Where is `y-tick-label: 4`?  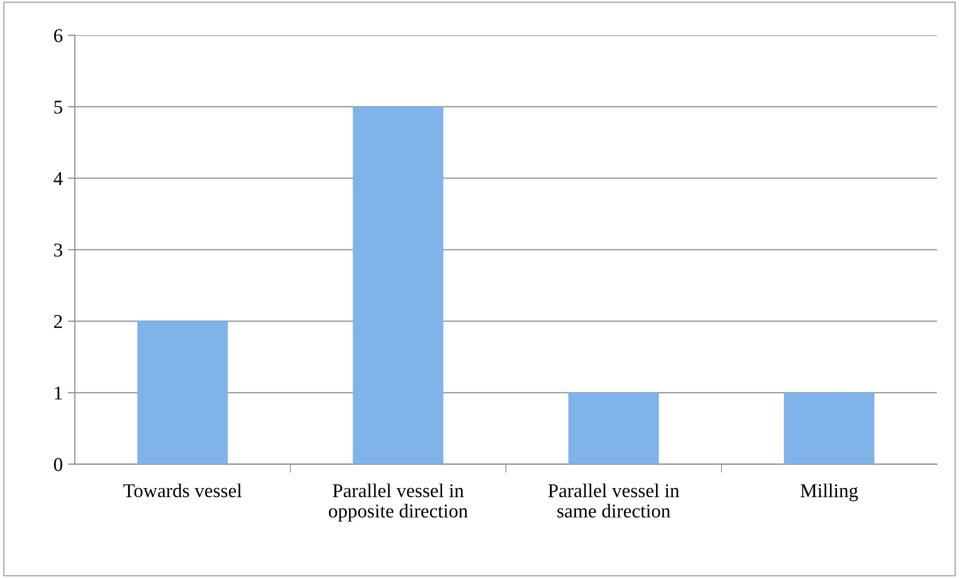
y-tick-label: 4 is located at coordinates (58, 178).